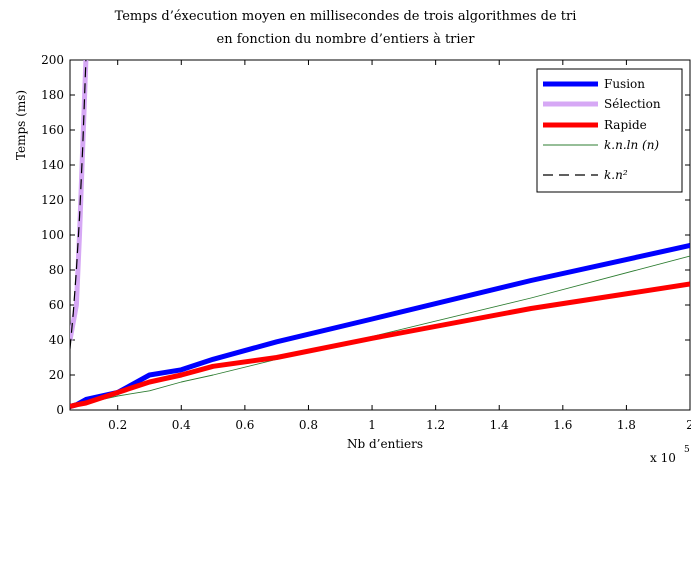  What do you see at coordinates (345, 39) in the screenshot?
I see `chart-title-line-2: en fonction du nombre d’entiers à trier` at bounding box center [345, 39].